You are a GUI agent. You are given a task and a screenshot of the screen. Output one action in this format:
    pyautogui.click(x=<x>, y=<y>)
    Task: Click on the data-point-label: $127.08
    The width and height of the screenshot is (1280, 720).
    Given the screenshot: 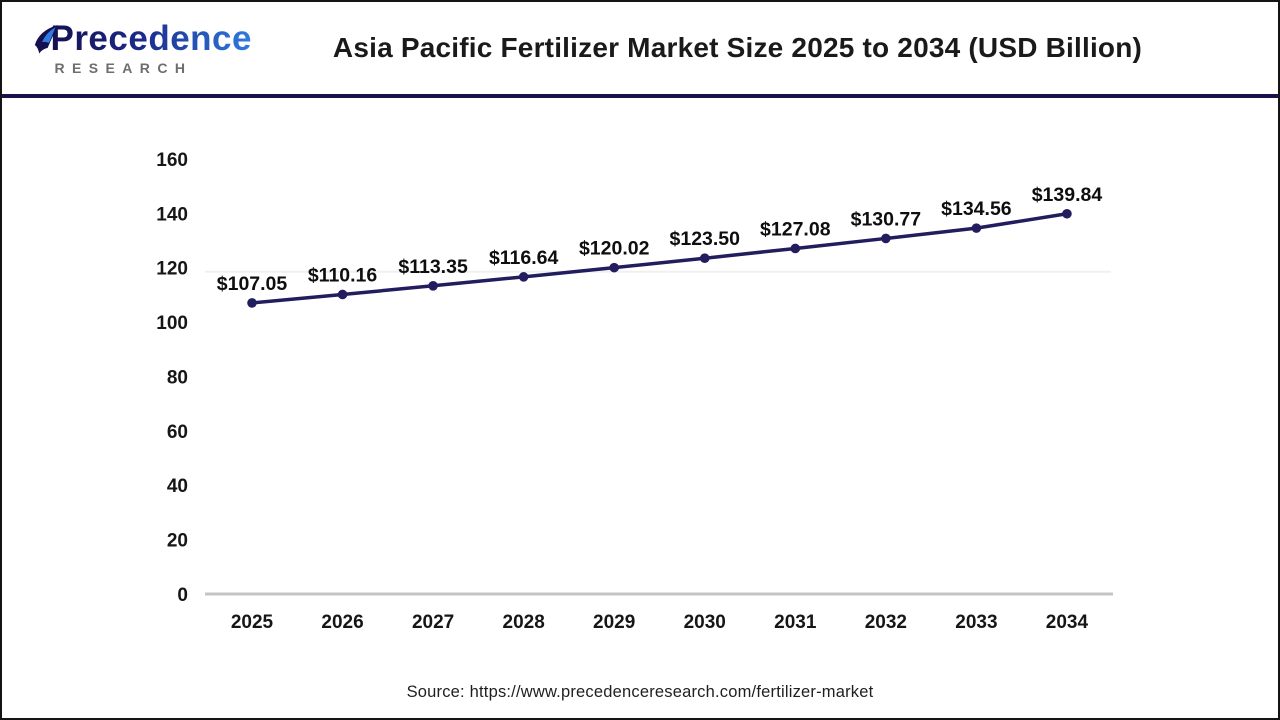 What is the action you would take?
    pyautogui.click(x=795, y=229)
    